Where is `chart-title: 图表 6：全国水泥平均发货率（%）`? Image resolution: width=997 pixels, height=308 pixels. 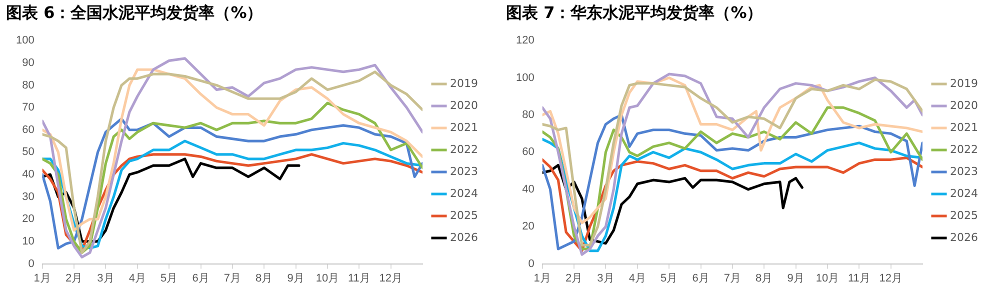 chart-title: 图表 6：全国水泥平均发货率（%） is located at coordinates (134, 13).